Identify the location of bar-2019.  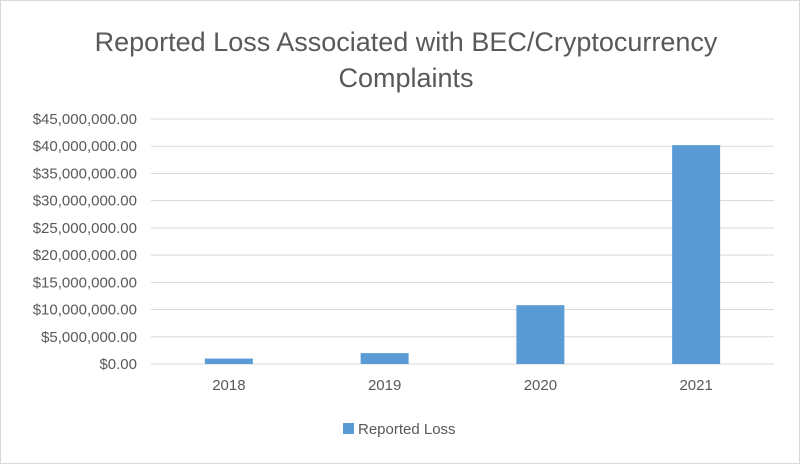
(384, 358).